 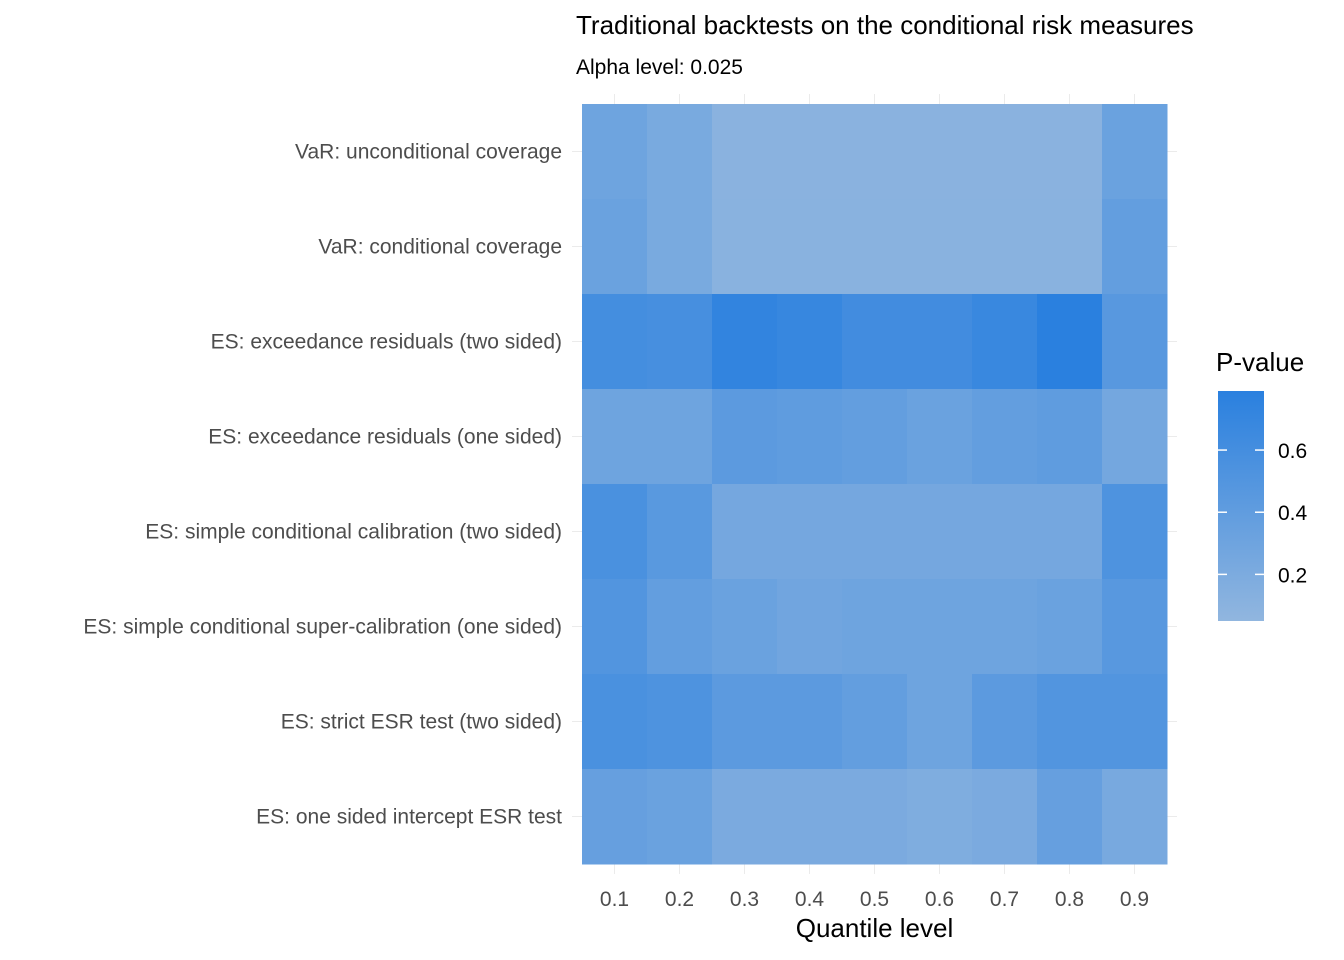 I want to click on x-tick-label: 0.3, so click(x=744, y=899).